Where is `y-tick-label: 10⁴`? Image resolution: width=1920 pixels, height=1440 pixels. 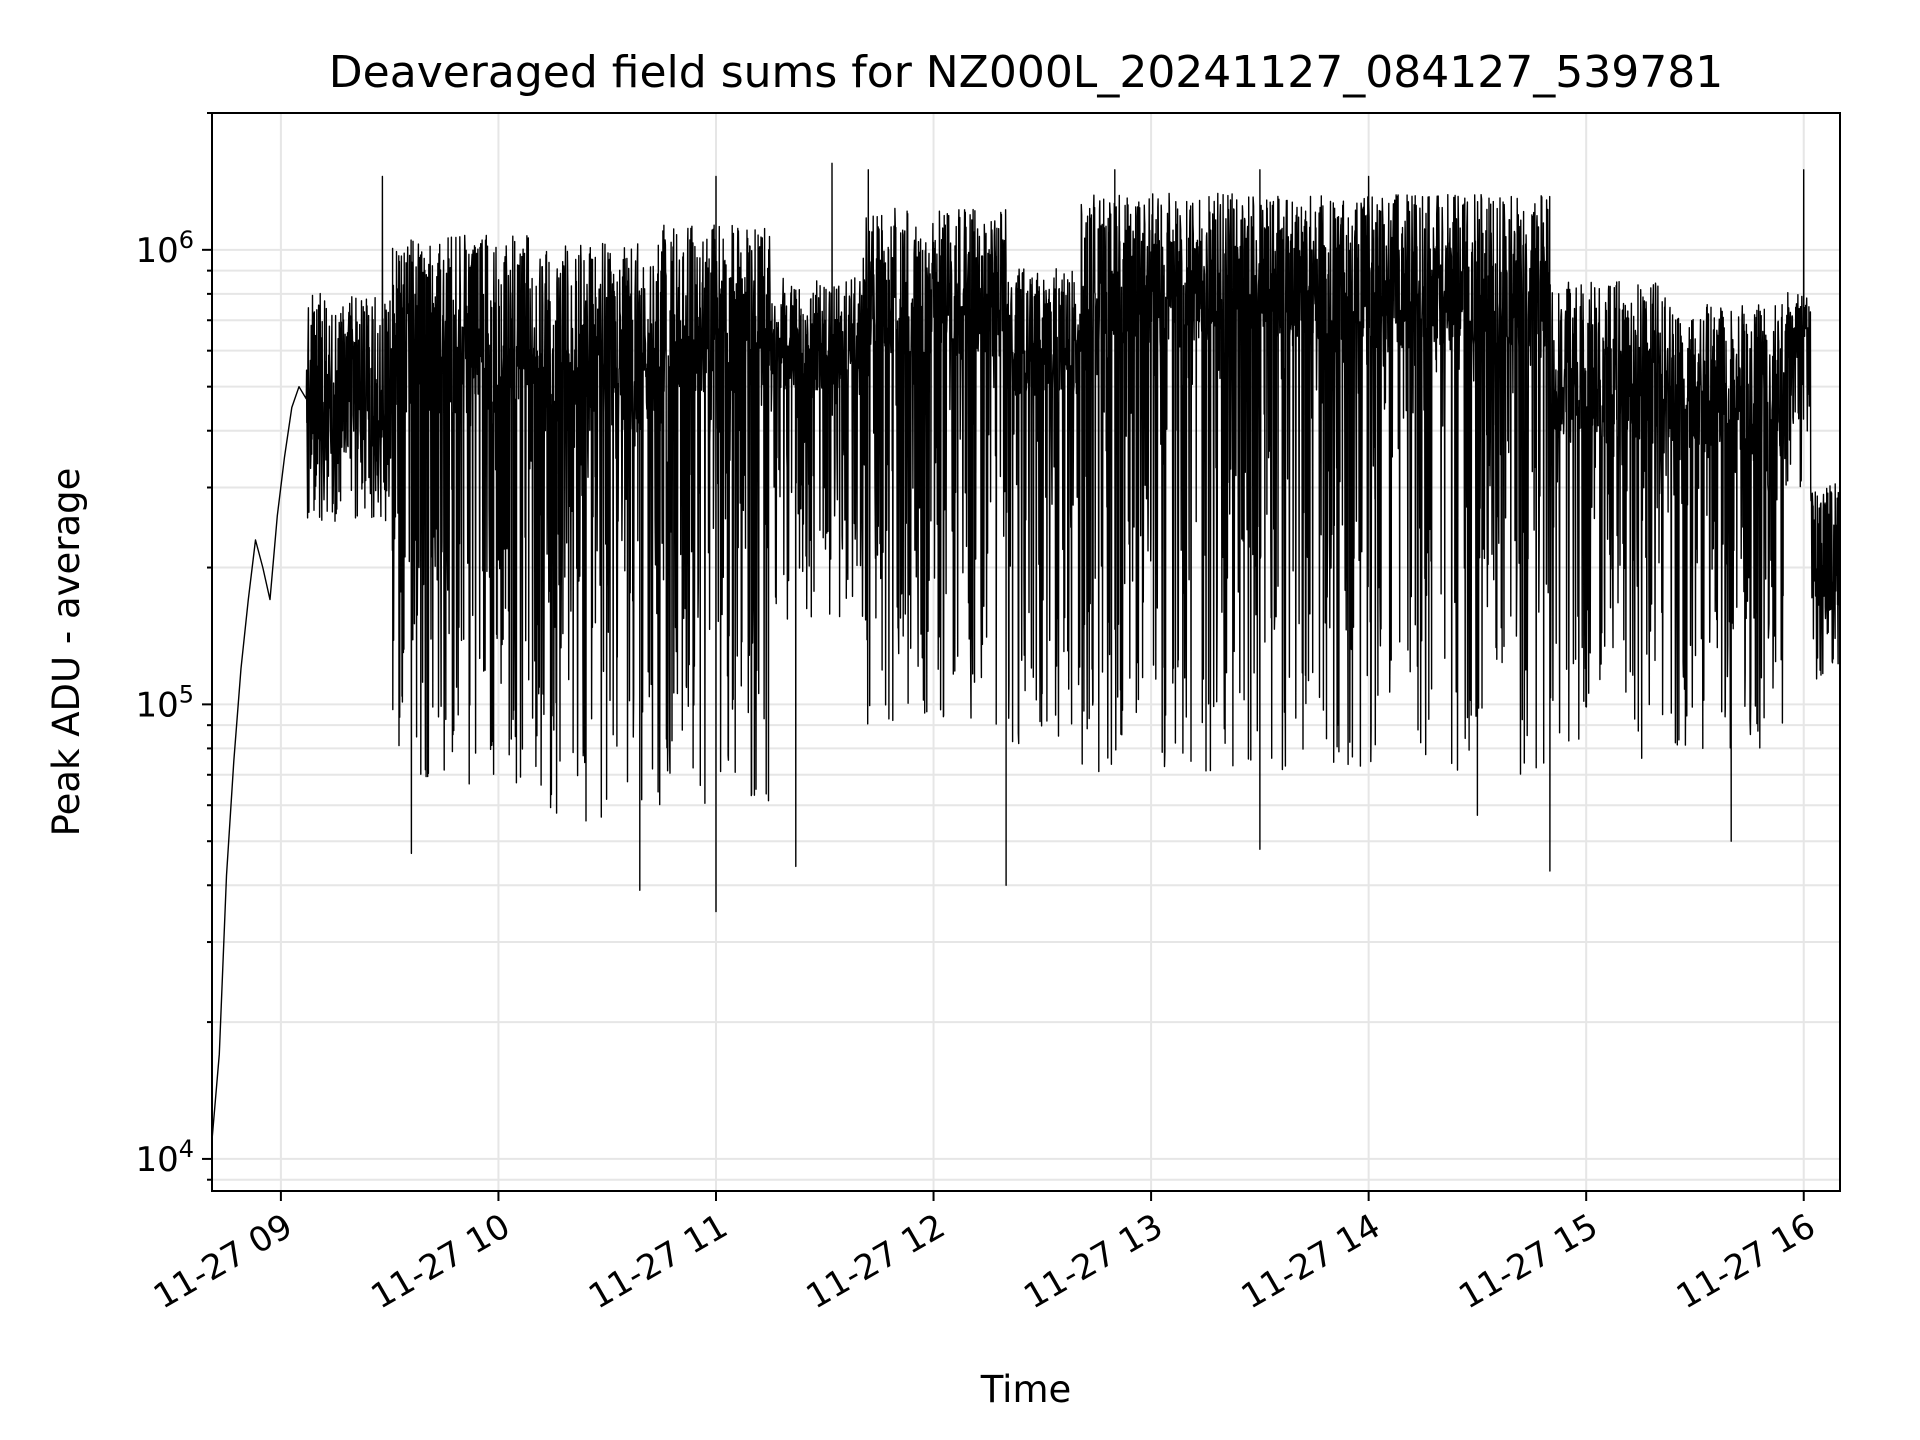 y-tick-label: 10⁴ is located at coordinates (164, 1157).